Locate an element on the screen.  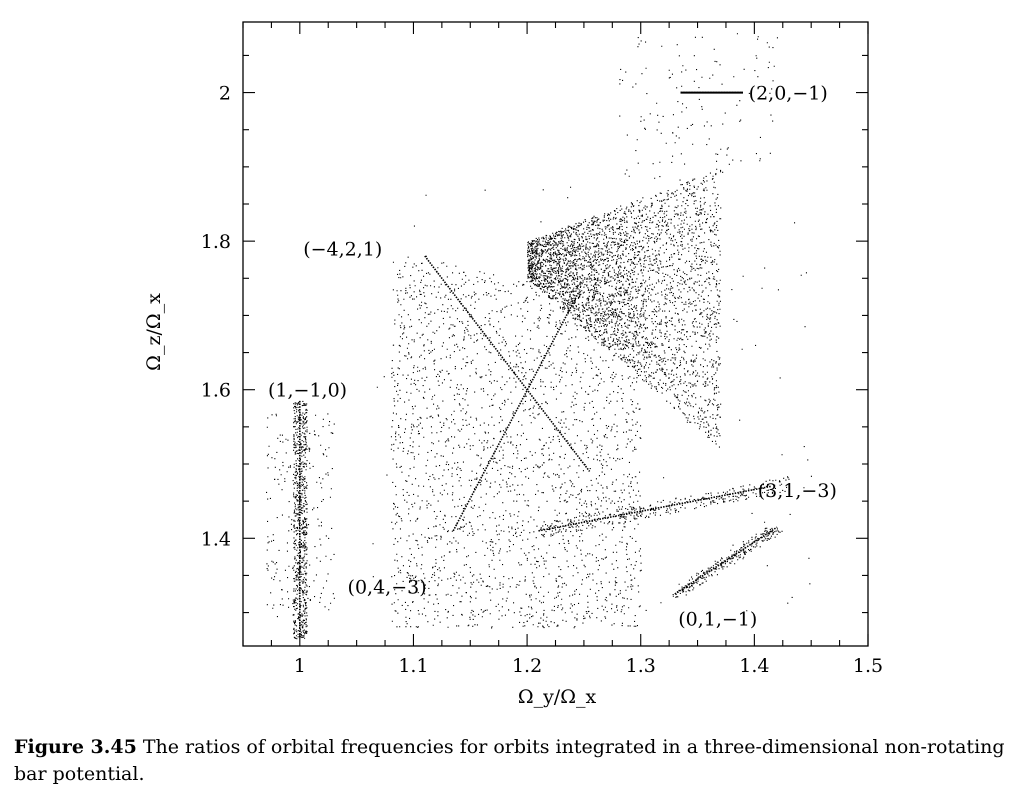
annotation-label: (1,−1,0) is located at coordinates (307, 391).